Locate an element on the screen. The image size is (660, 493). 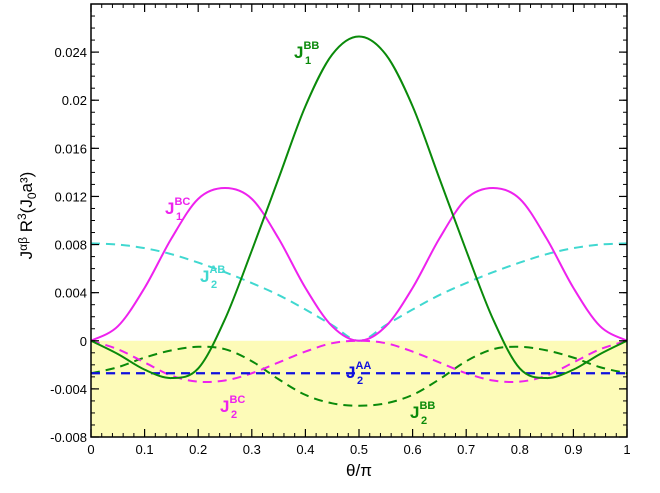
y-title-sub-0: 0 is located at coordinates (32, 195).